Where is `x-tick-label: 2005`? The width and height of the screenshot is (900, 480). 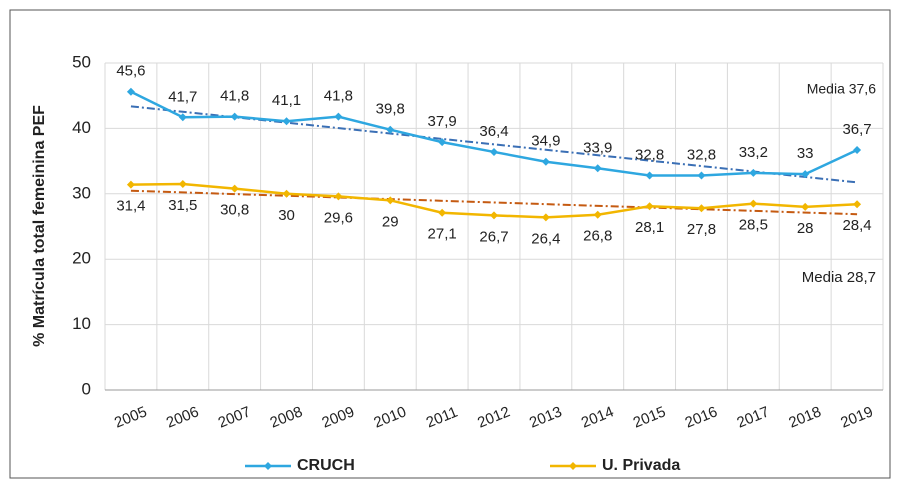
x-tick-label: 2005 is located at coordinates (130, 417).